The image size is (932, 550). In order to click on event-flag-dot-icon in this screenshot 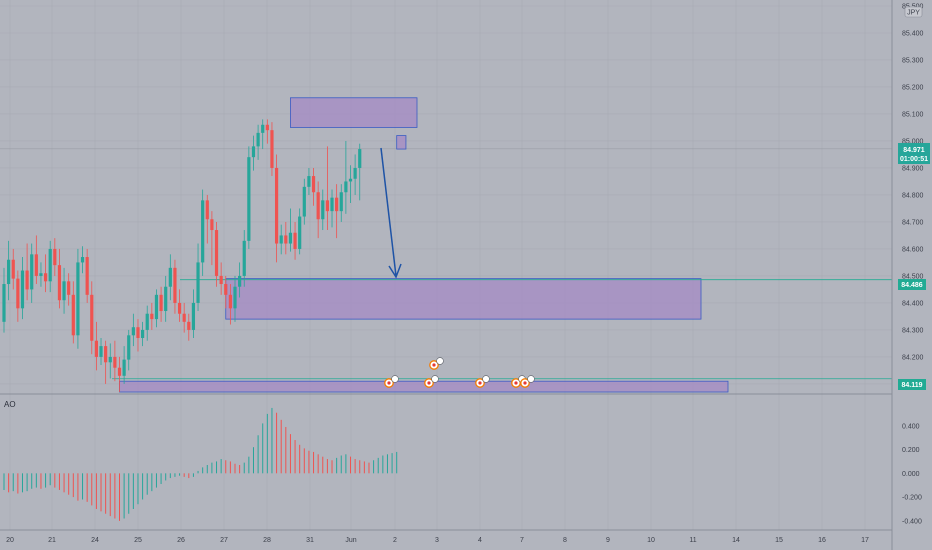, I will do `click(480, 383)`.